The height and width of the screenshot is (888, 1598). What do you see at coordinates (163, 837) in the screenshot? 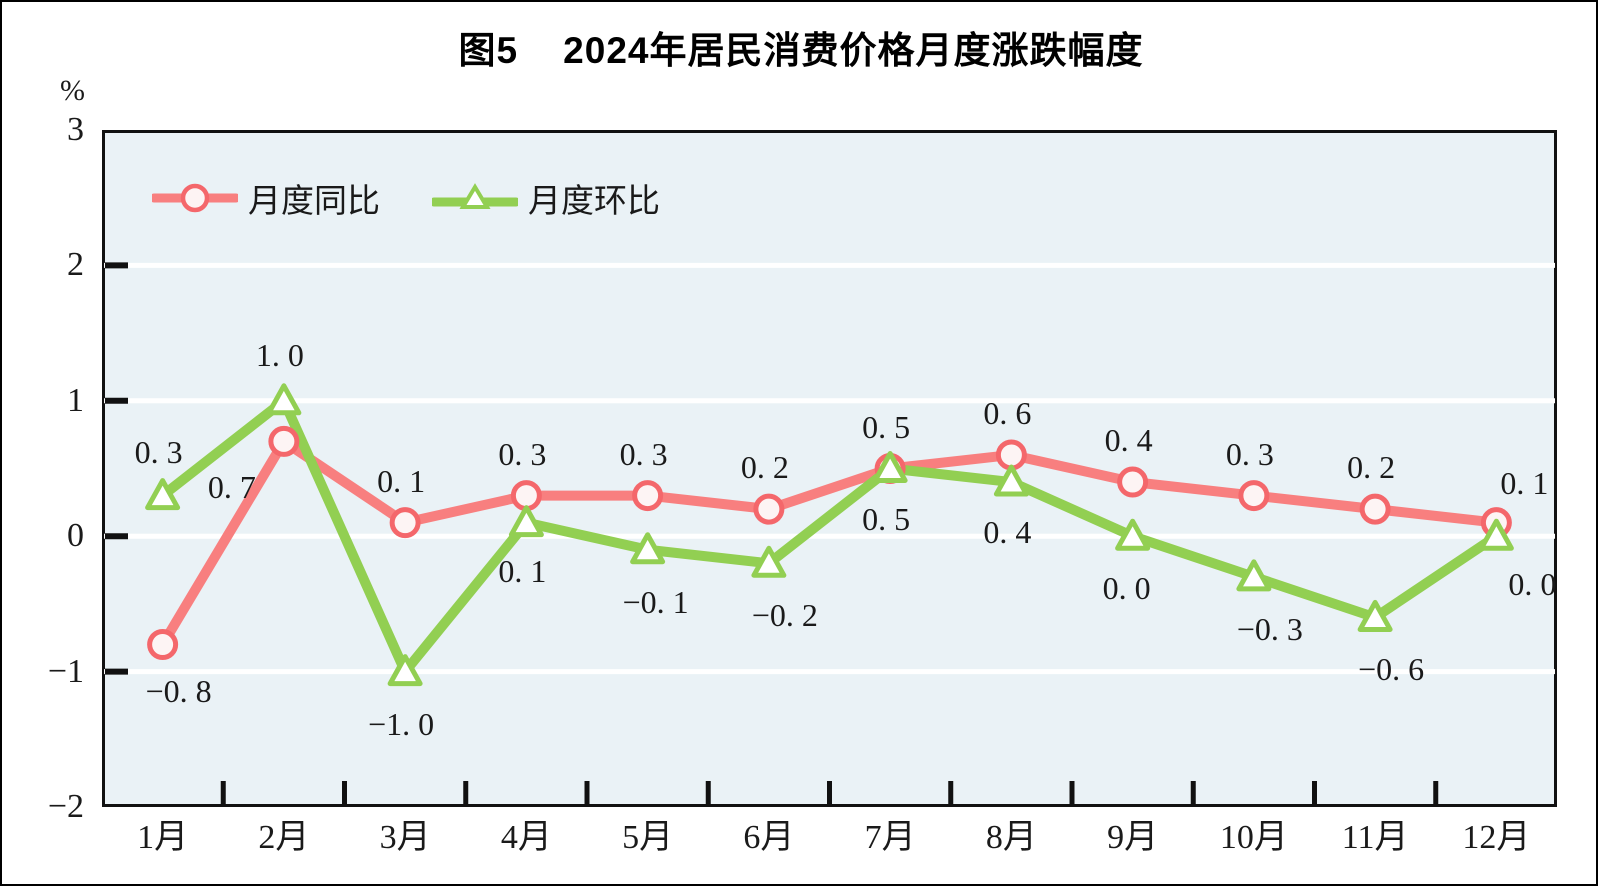
I see `x-axis-tick-label: 1月` at bounding box center [163, 837].